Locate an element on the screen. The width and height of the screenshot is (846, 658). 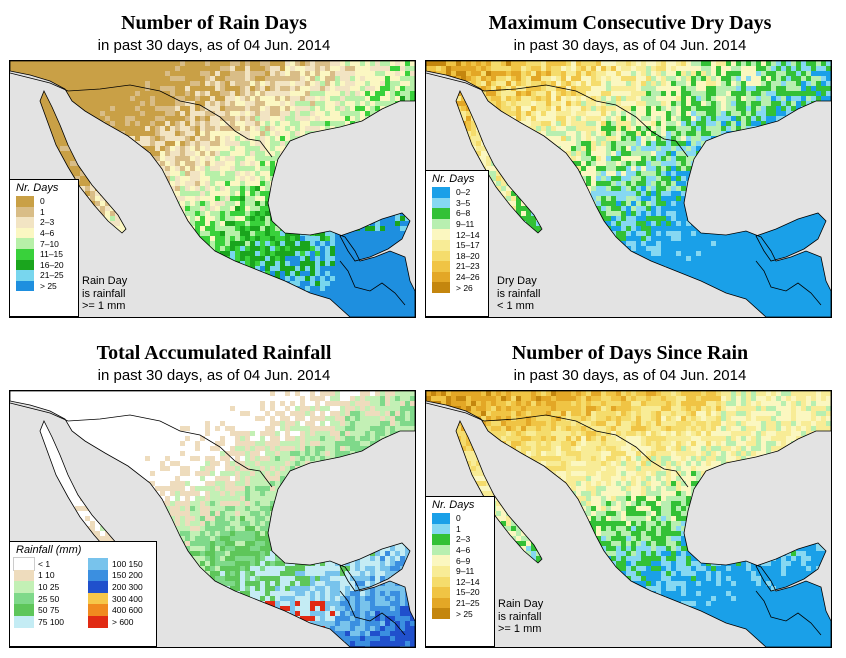
legend-label: 11–15 is located at coordinates (52, 254).